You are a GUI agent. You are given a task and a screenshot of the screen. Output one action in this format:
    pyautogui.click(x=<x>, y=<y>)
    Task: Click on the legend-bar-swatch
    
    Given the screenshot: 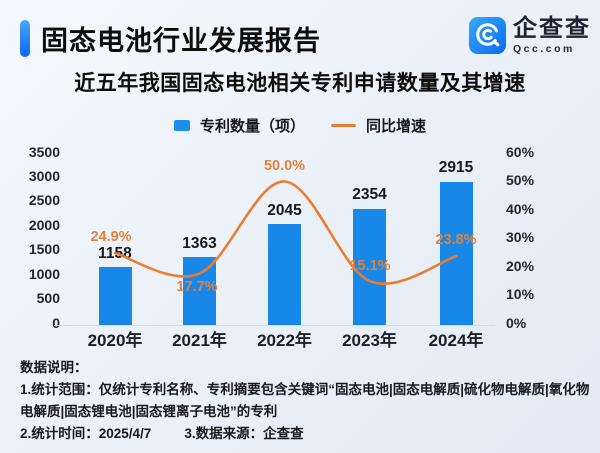 What is the action you would take?
    pyautogui.click(x=181, y=125)
    